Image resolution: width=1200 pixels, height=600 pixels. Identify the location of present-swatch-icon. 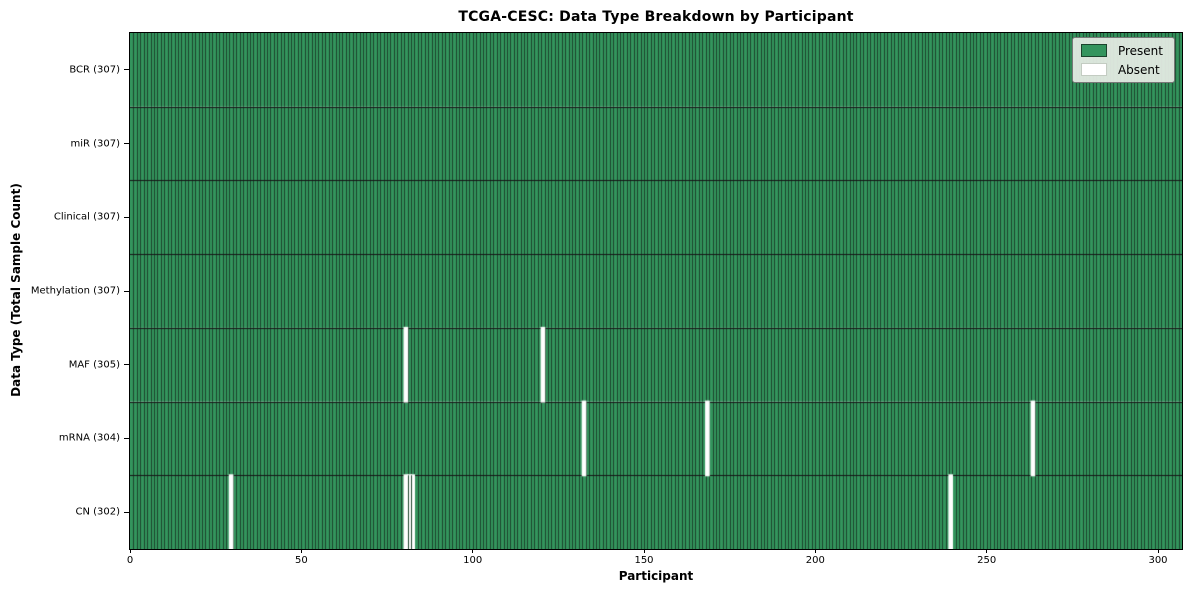
(1093, 50).